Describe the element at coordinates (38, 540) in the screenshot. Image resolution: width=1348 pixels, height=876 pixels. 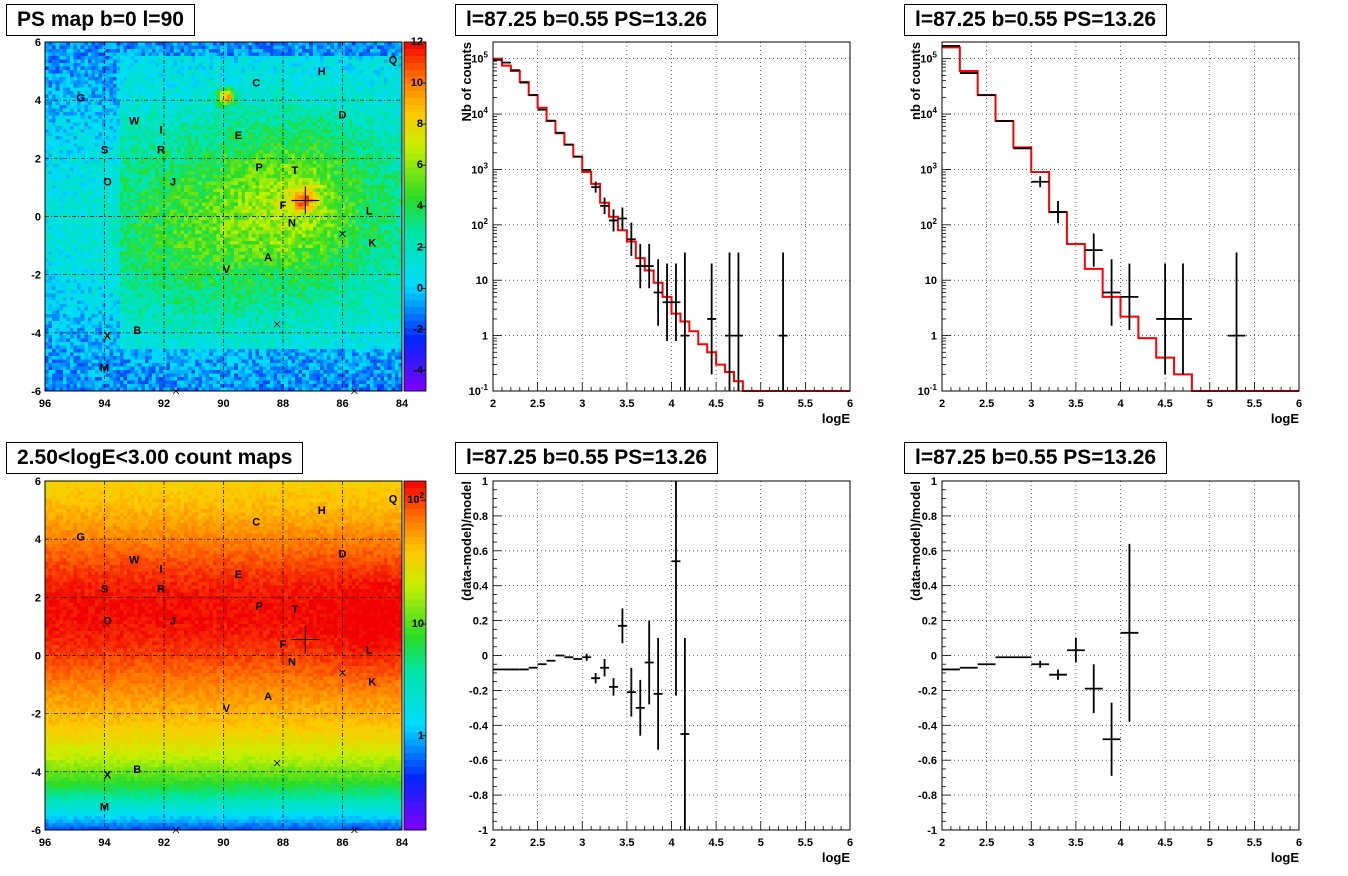
I see `map_bottom-ytick-label: 4` at that location.